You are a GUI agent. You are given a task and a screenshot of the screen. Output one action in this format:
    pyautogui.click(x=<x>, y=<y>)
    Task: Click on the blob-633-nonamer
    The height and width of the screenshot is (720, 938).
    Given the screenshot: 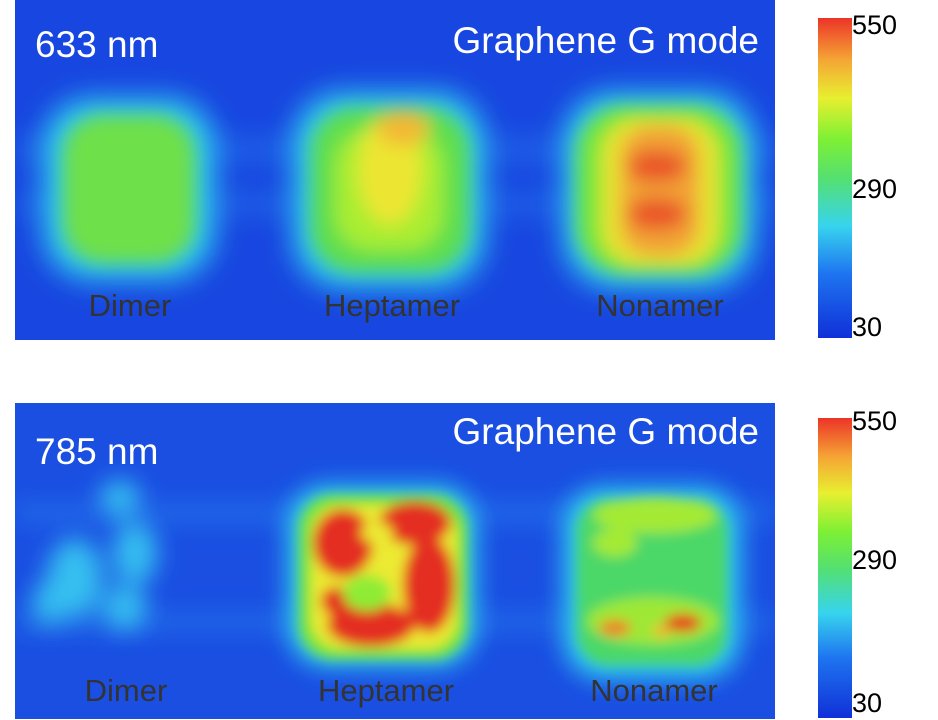 What is the action you would take?
    pyautogui.click(x=659, y=190)
    